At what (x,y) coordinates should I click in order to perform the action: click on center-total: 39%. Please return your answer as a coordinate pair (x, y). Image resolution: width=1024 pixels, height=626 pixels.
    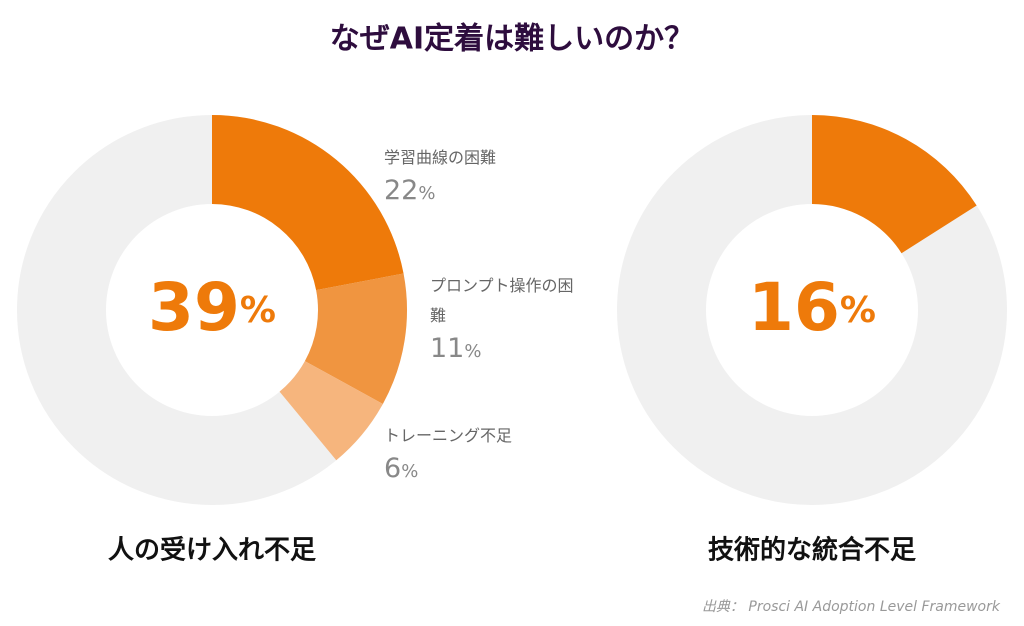
    Looking at the image, I should click on (212, 307).